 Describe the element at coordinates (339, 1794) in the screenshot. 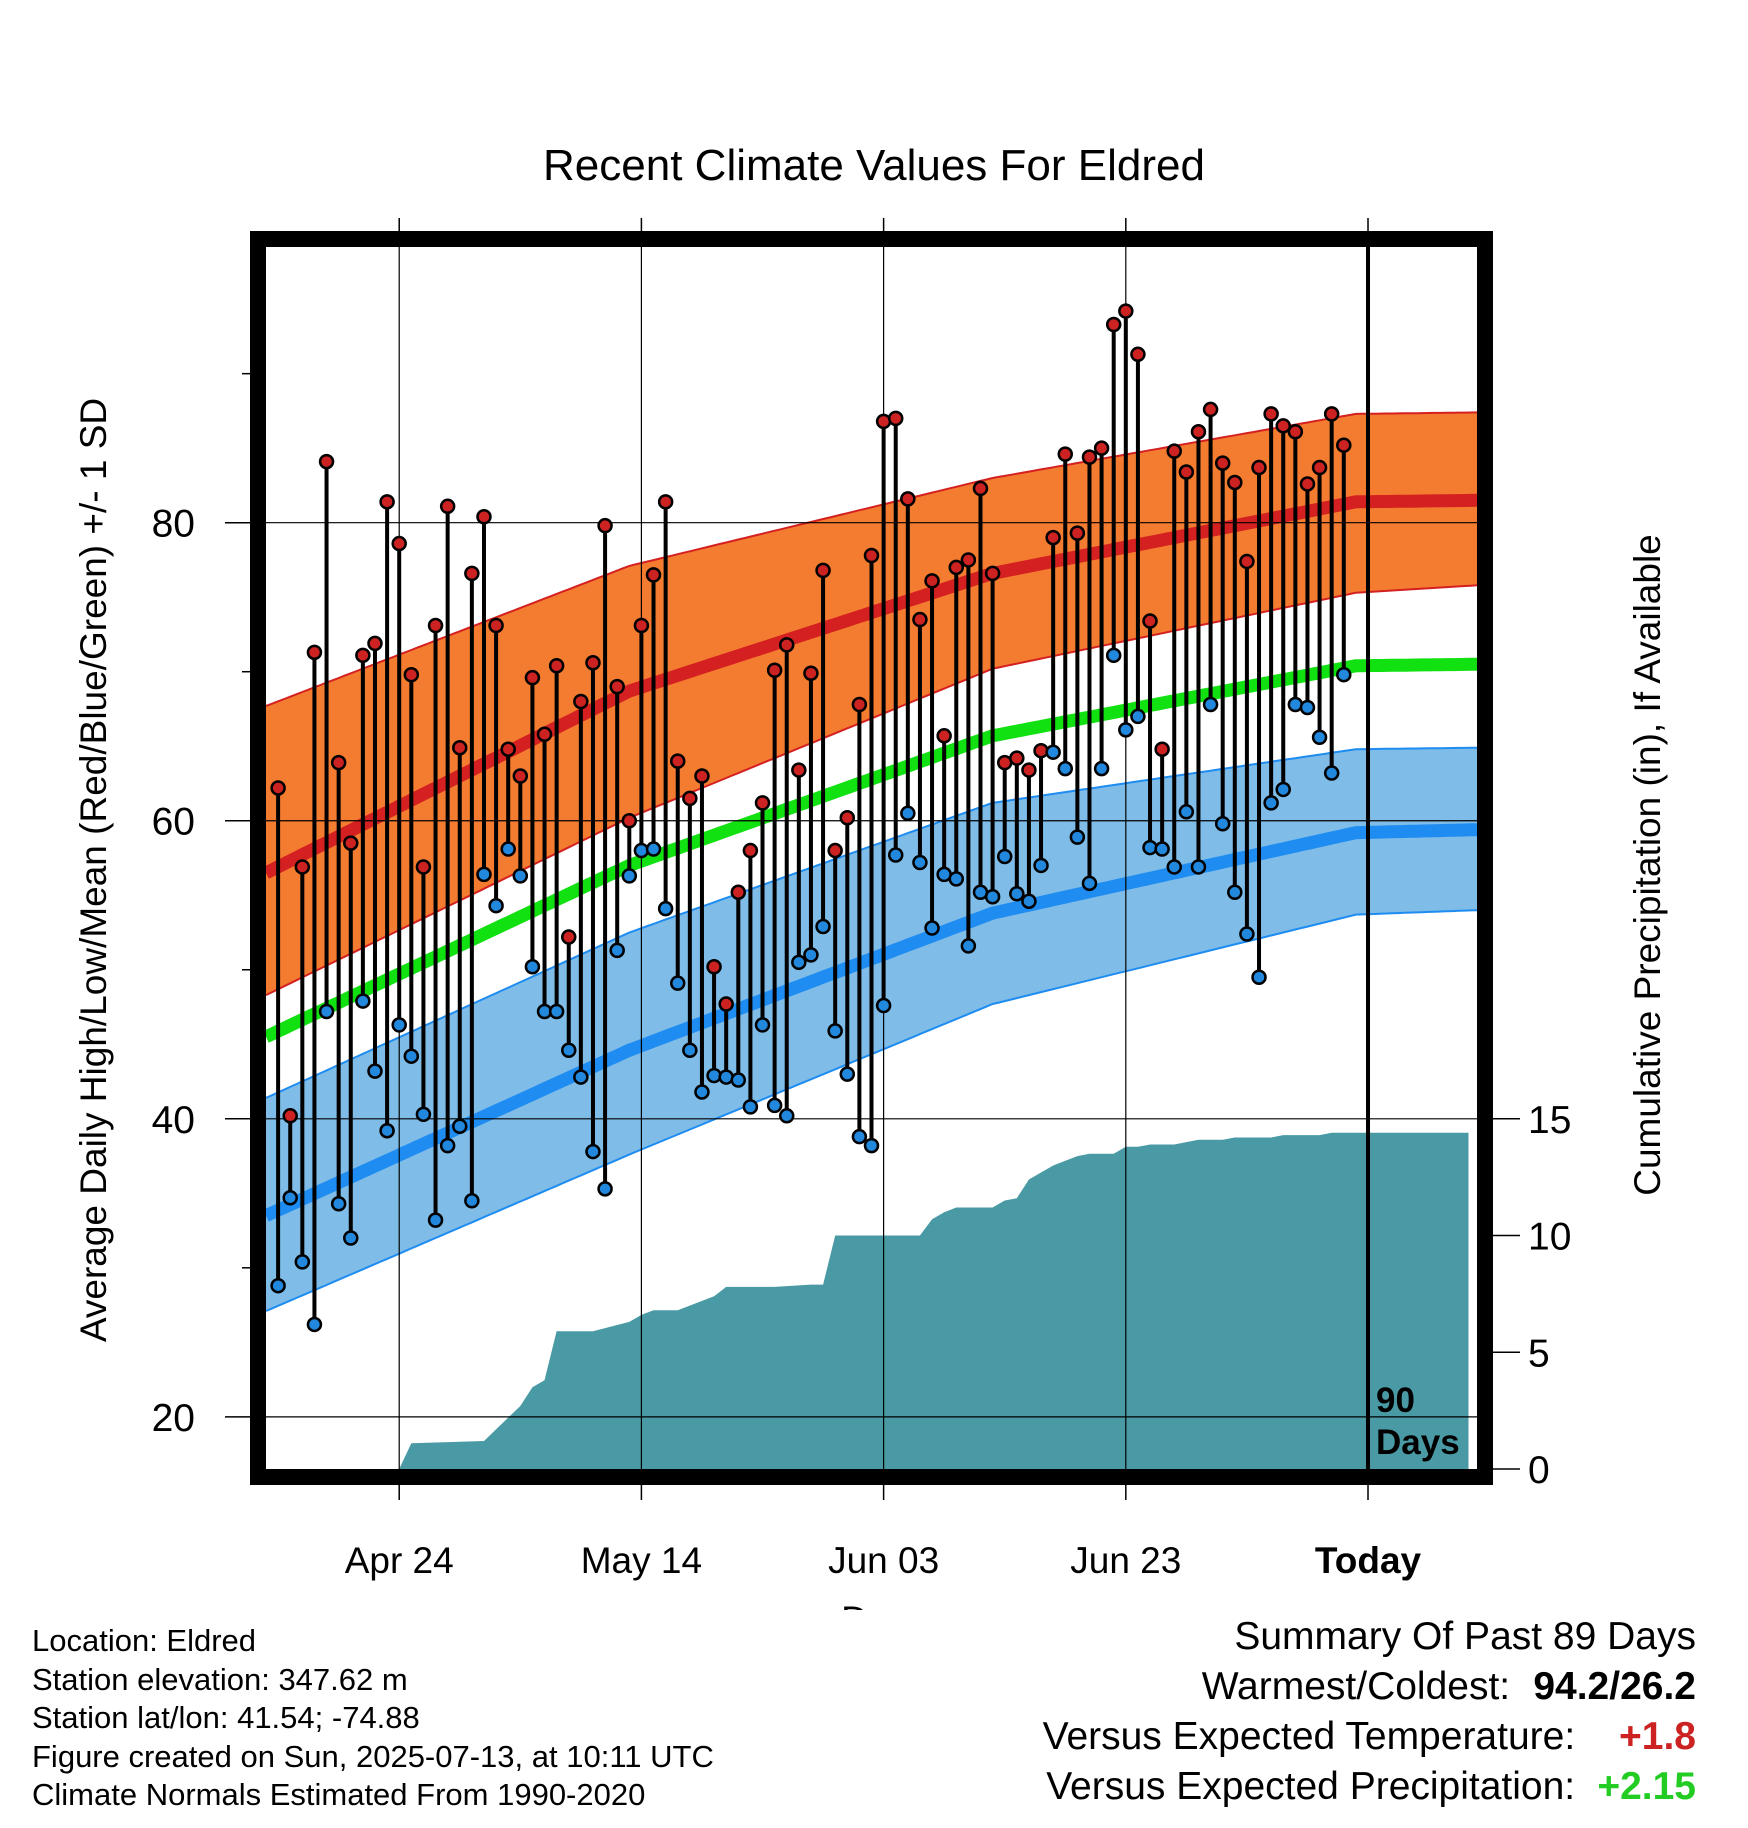

I see `normals-line: Climate Normals Estimated From 1990-2020` at that location.